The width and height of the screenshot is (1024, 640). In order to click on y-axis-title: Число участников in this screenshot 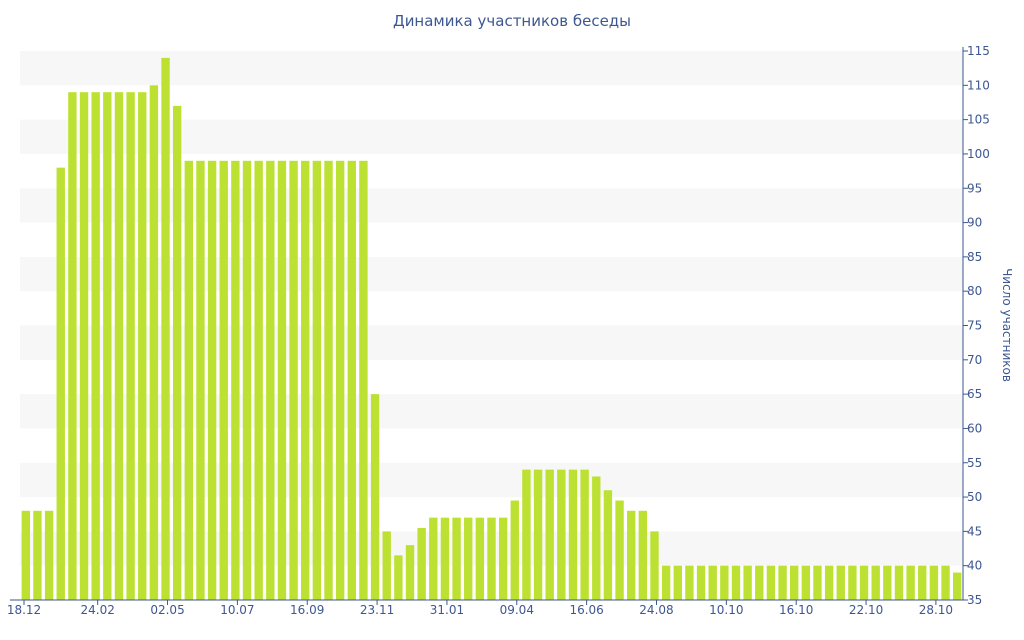, I will do `click(1007, 325)`.